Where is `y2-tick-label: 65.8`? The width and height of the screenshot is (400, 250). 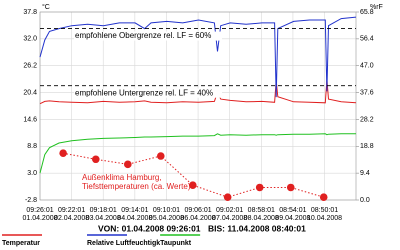
y2-tick-label: 65.8 is located at coordinates (367, 12).